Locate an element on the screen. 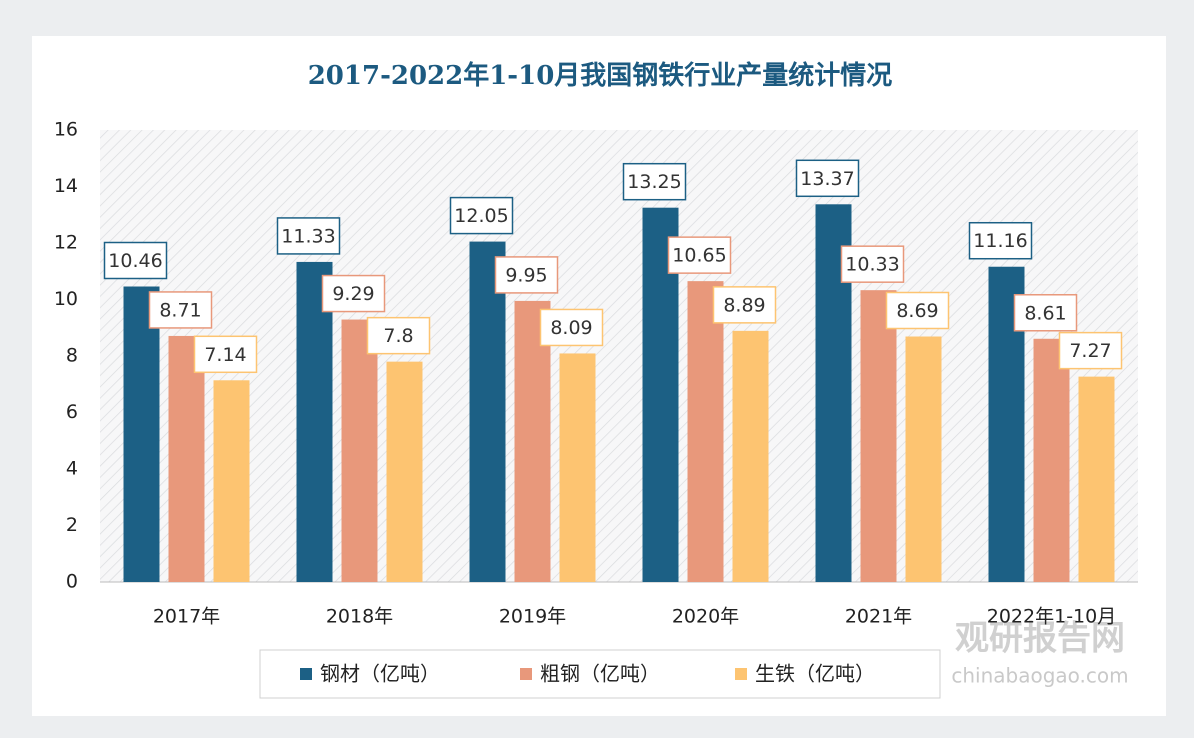  y-tick-label: 0 is located at coordinates (72, 582).